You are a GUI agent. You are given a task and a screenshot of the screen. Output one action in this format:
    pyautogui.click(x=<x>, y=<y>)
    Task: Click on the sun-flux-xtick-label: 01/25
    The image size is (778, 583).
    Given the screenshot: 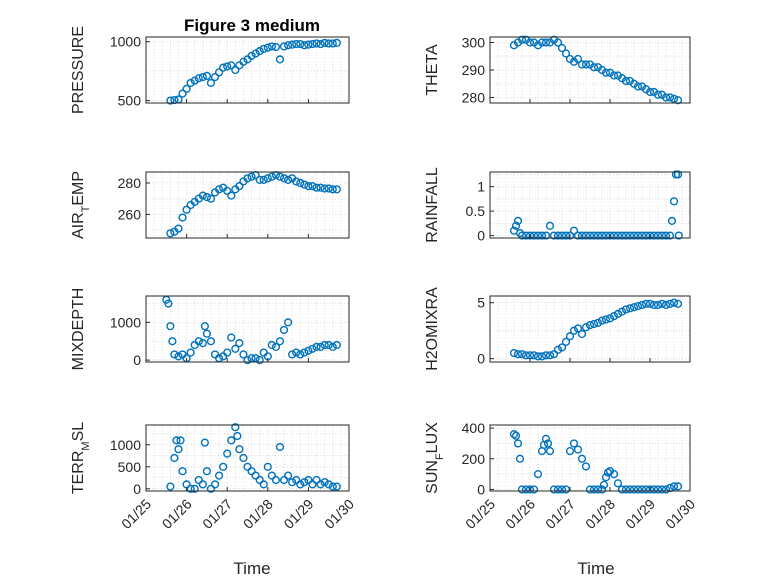 What is the action you would take?
    pyautogui.click(x=480, y=514)
    